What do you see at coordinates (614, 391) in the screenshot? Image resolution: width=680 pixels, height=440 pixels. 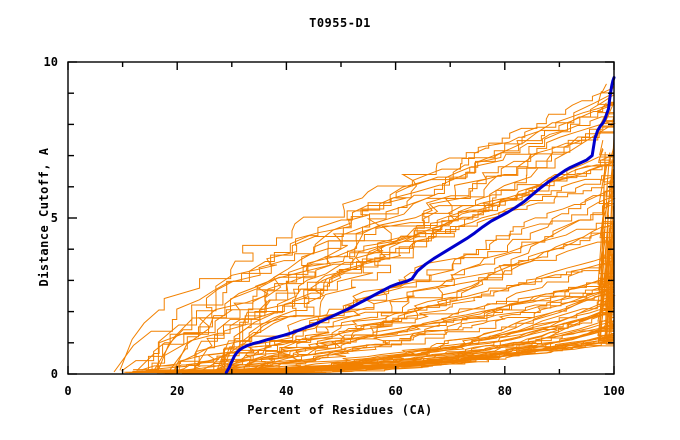 I see `x-tick-label: 100` at bounding box center [614, 391].